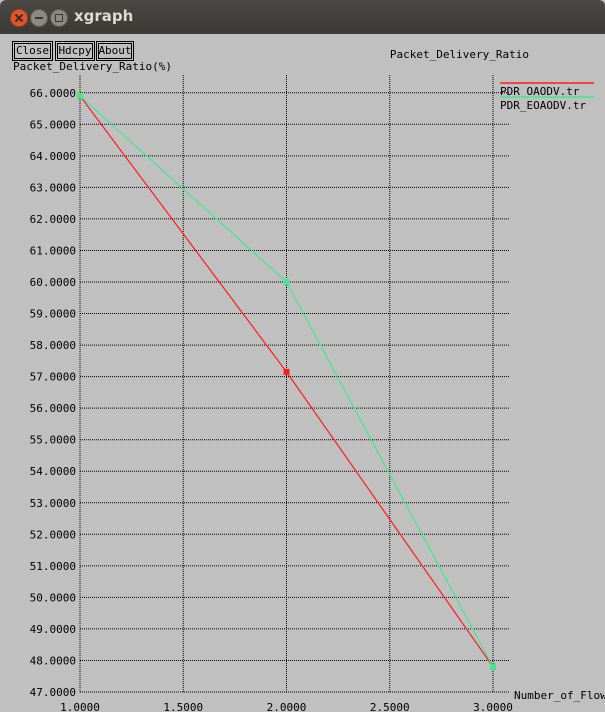 The image size is (605, 712). What do you see at coordinates (53, 314) in the screenshot?
I see `y-tick-label: 59.0000` at bounding box center [53, 314].